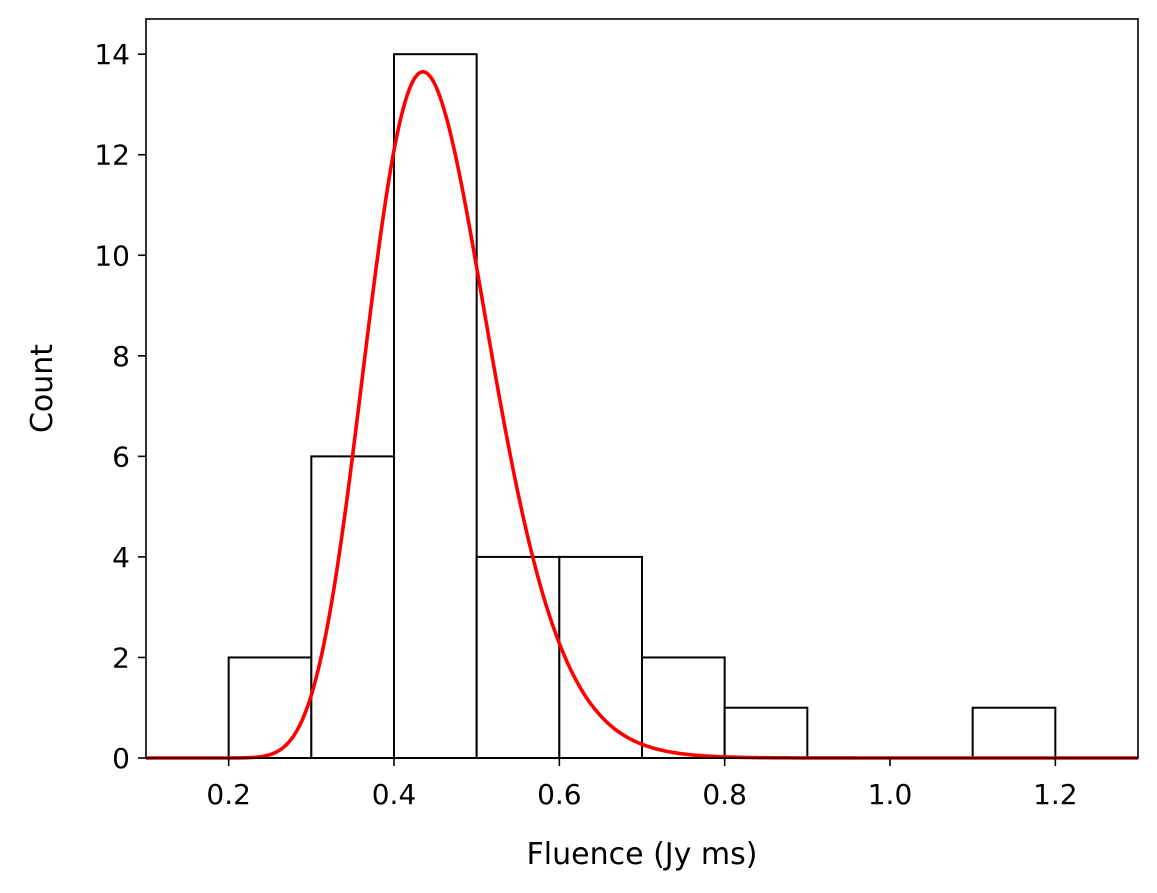  What do you see at coordinates (112, 255) in the screenshot?
I see `y-tick-label: 10` at bounding box center [112, 255].